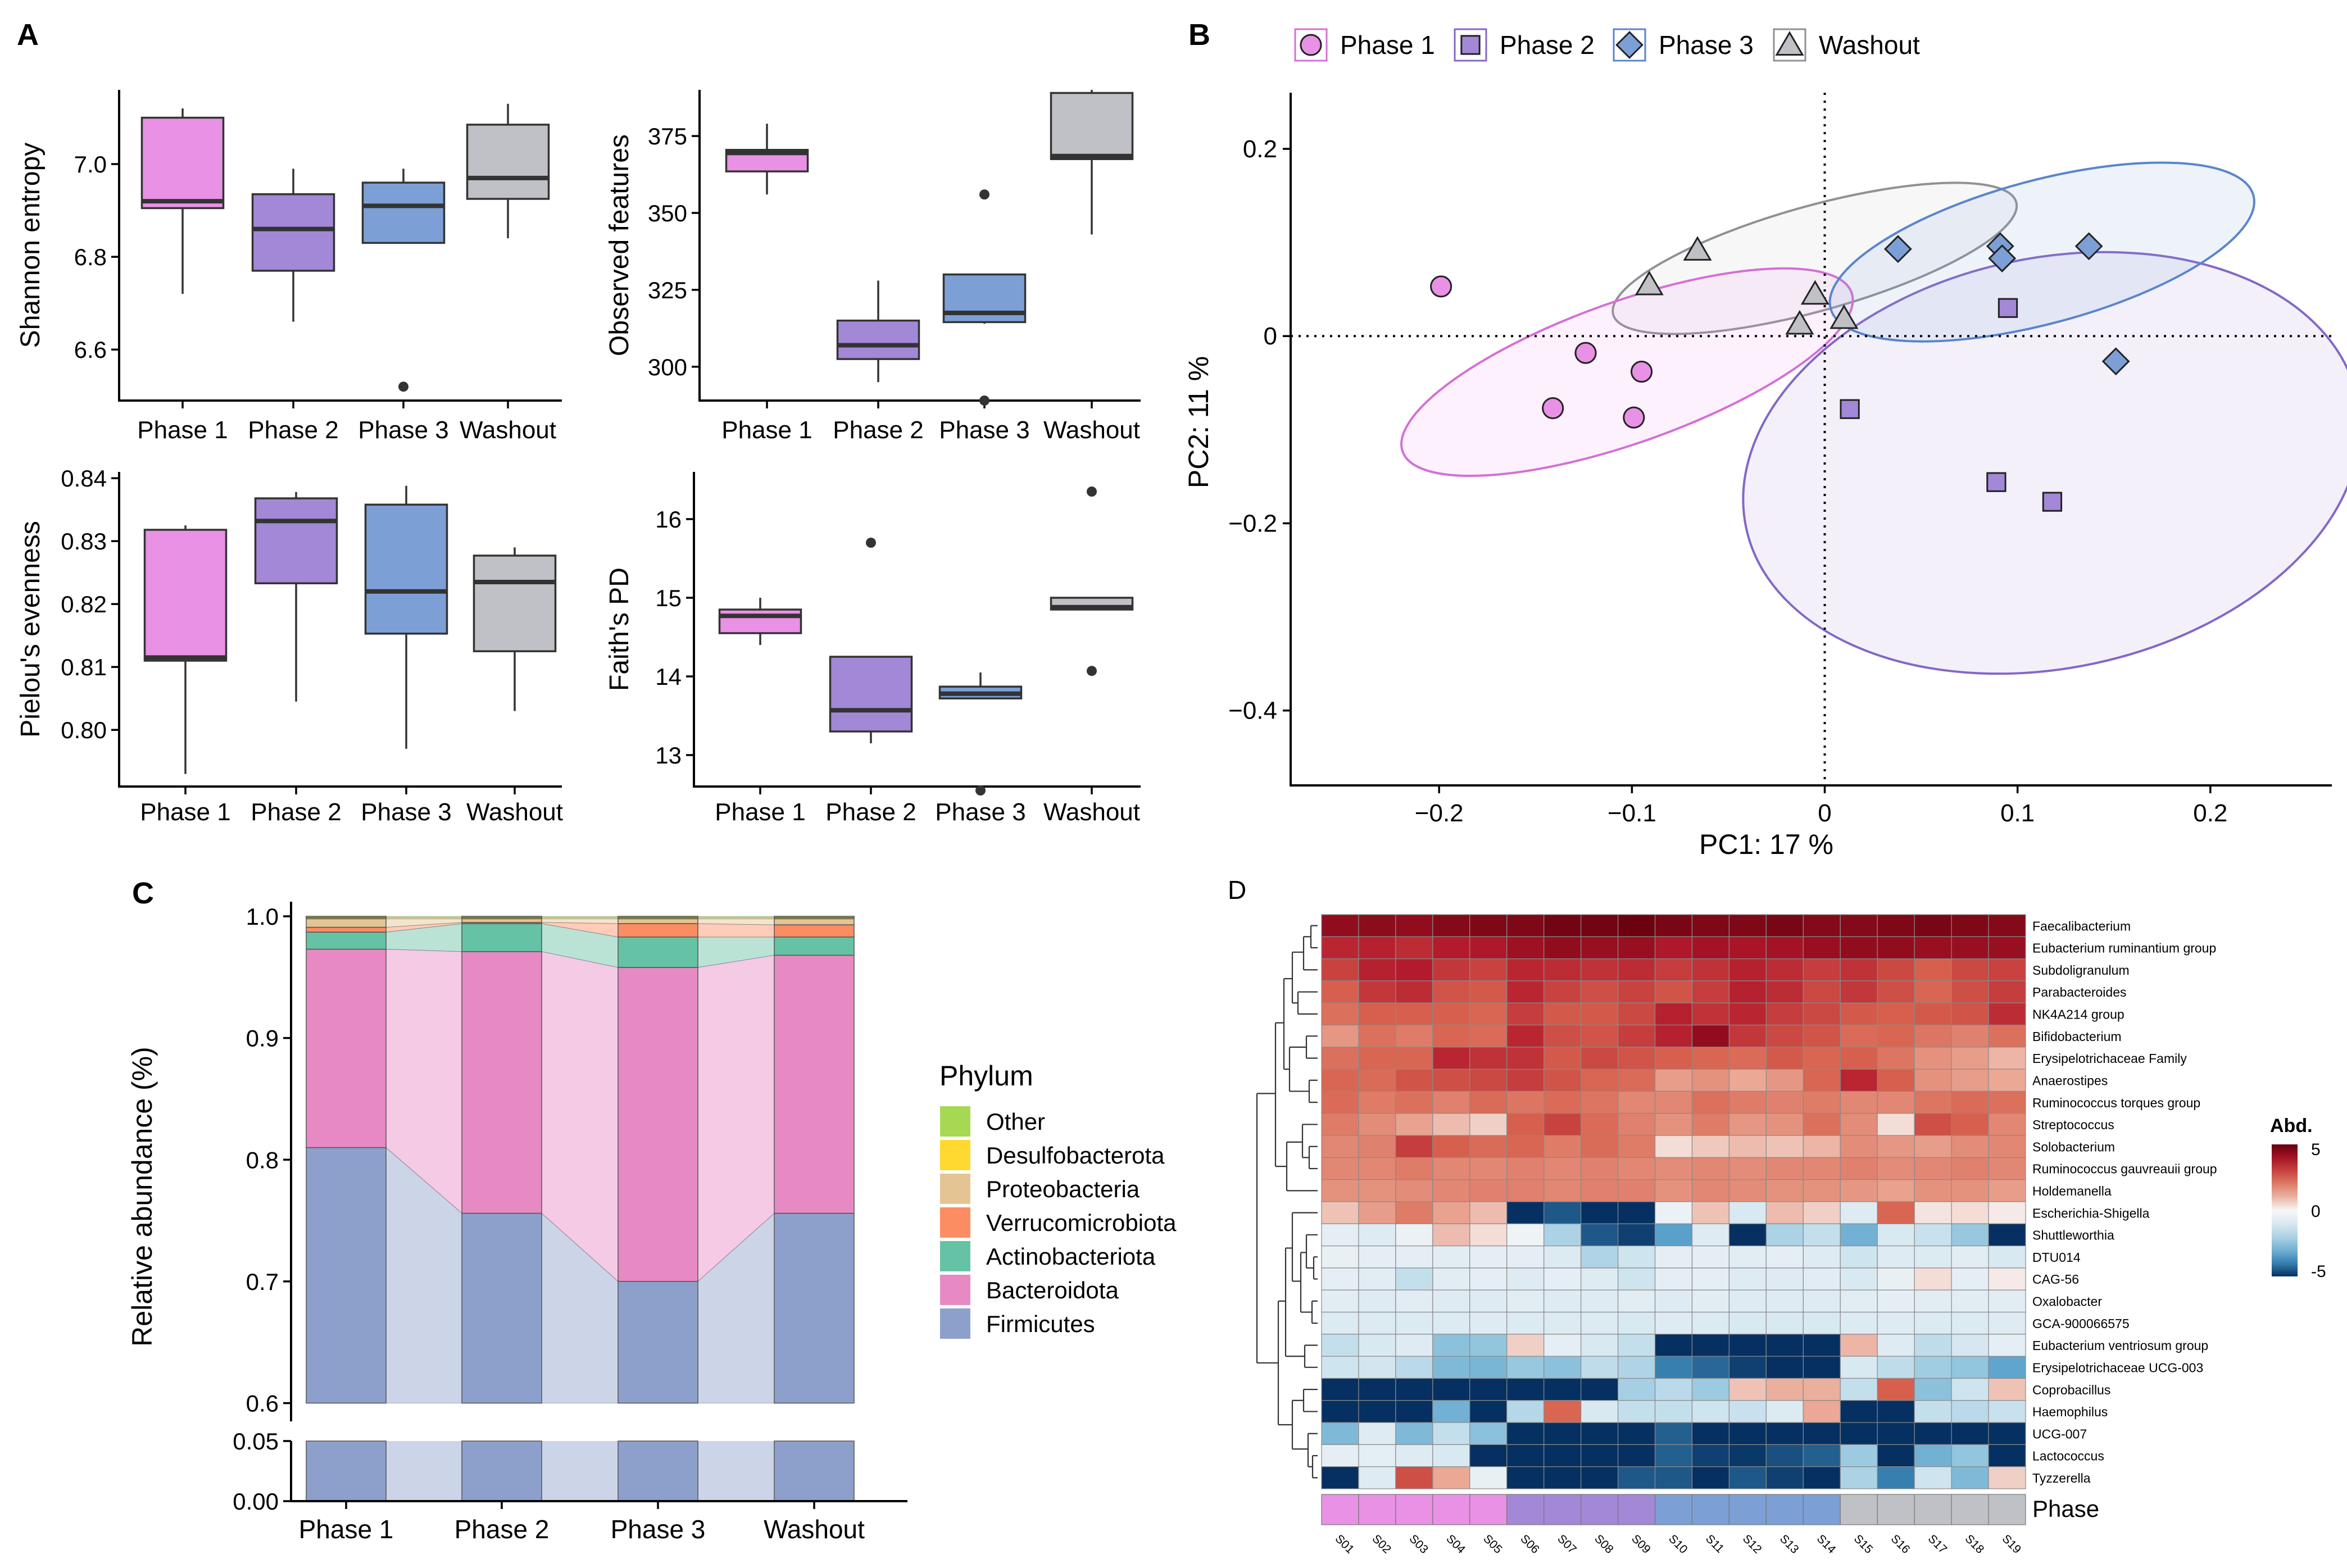  Describe the element at coordinates (1641, 1544) in the screenshot. I see `sample-label: S09` at that location.